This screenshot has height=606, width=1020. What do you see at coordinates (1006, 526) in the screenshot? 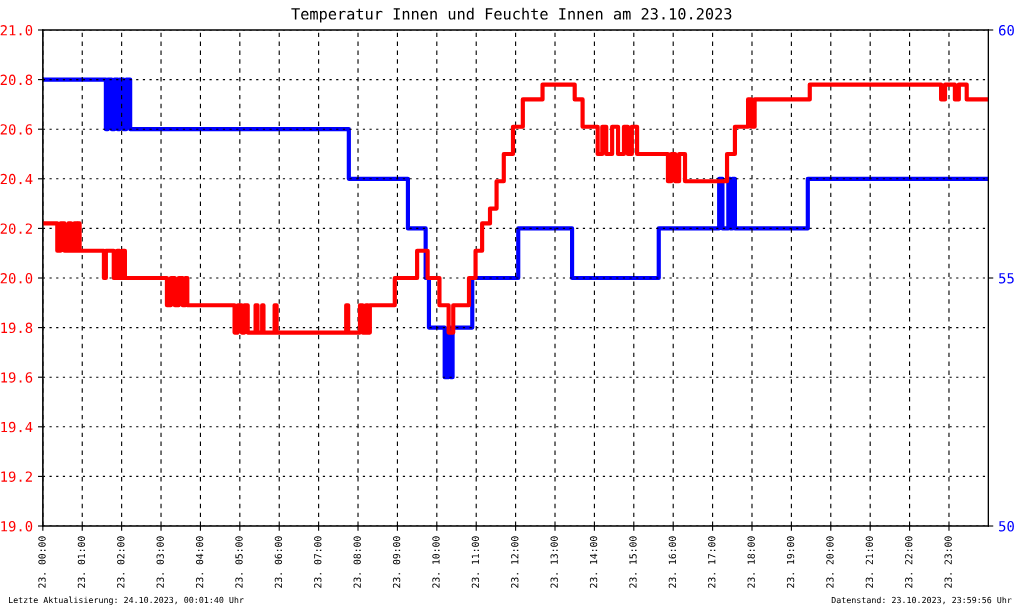
I see `y2-tick-label: 50` at bounding box center [1006, 526].